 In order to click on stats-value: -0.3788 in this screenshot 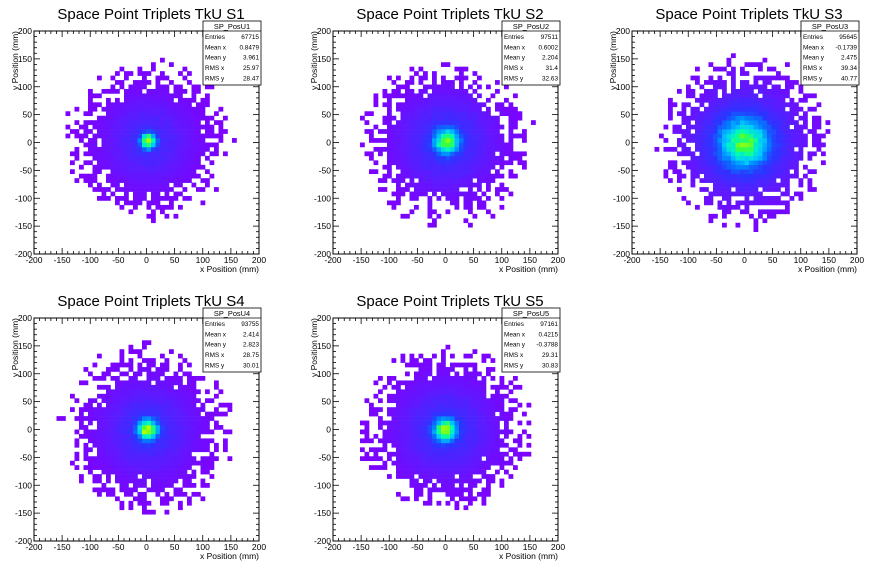, I will do `click(547, 345)`.